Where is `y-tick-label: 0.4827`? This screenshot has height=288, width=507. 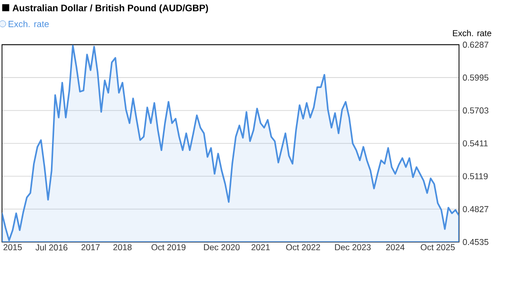
y-tick-label: 0.4827 is located at coordinates (475, 209).